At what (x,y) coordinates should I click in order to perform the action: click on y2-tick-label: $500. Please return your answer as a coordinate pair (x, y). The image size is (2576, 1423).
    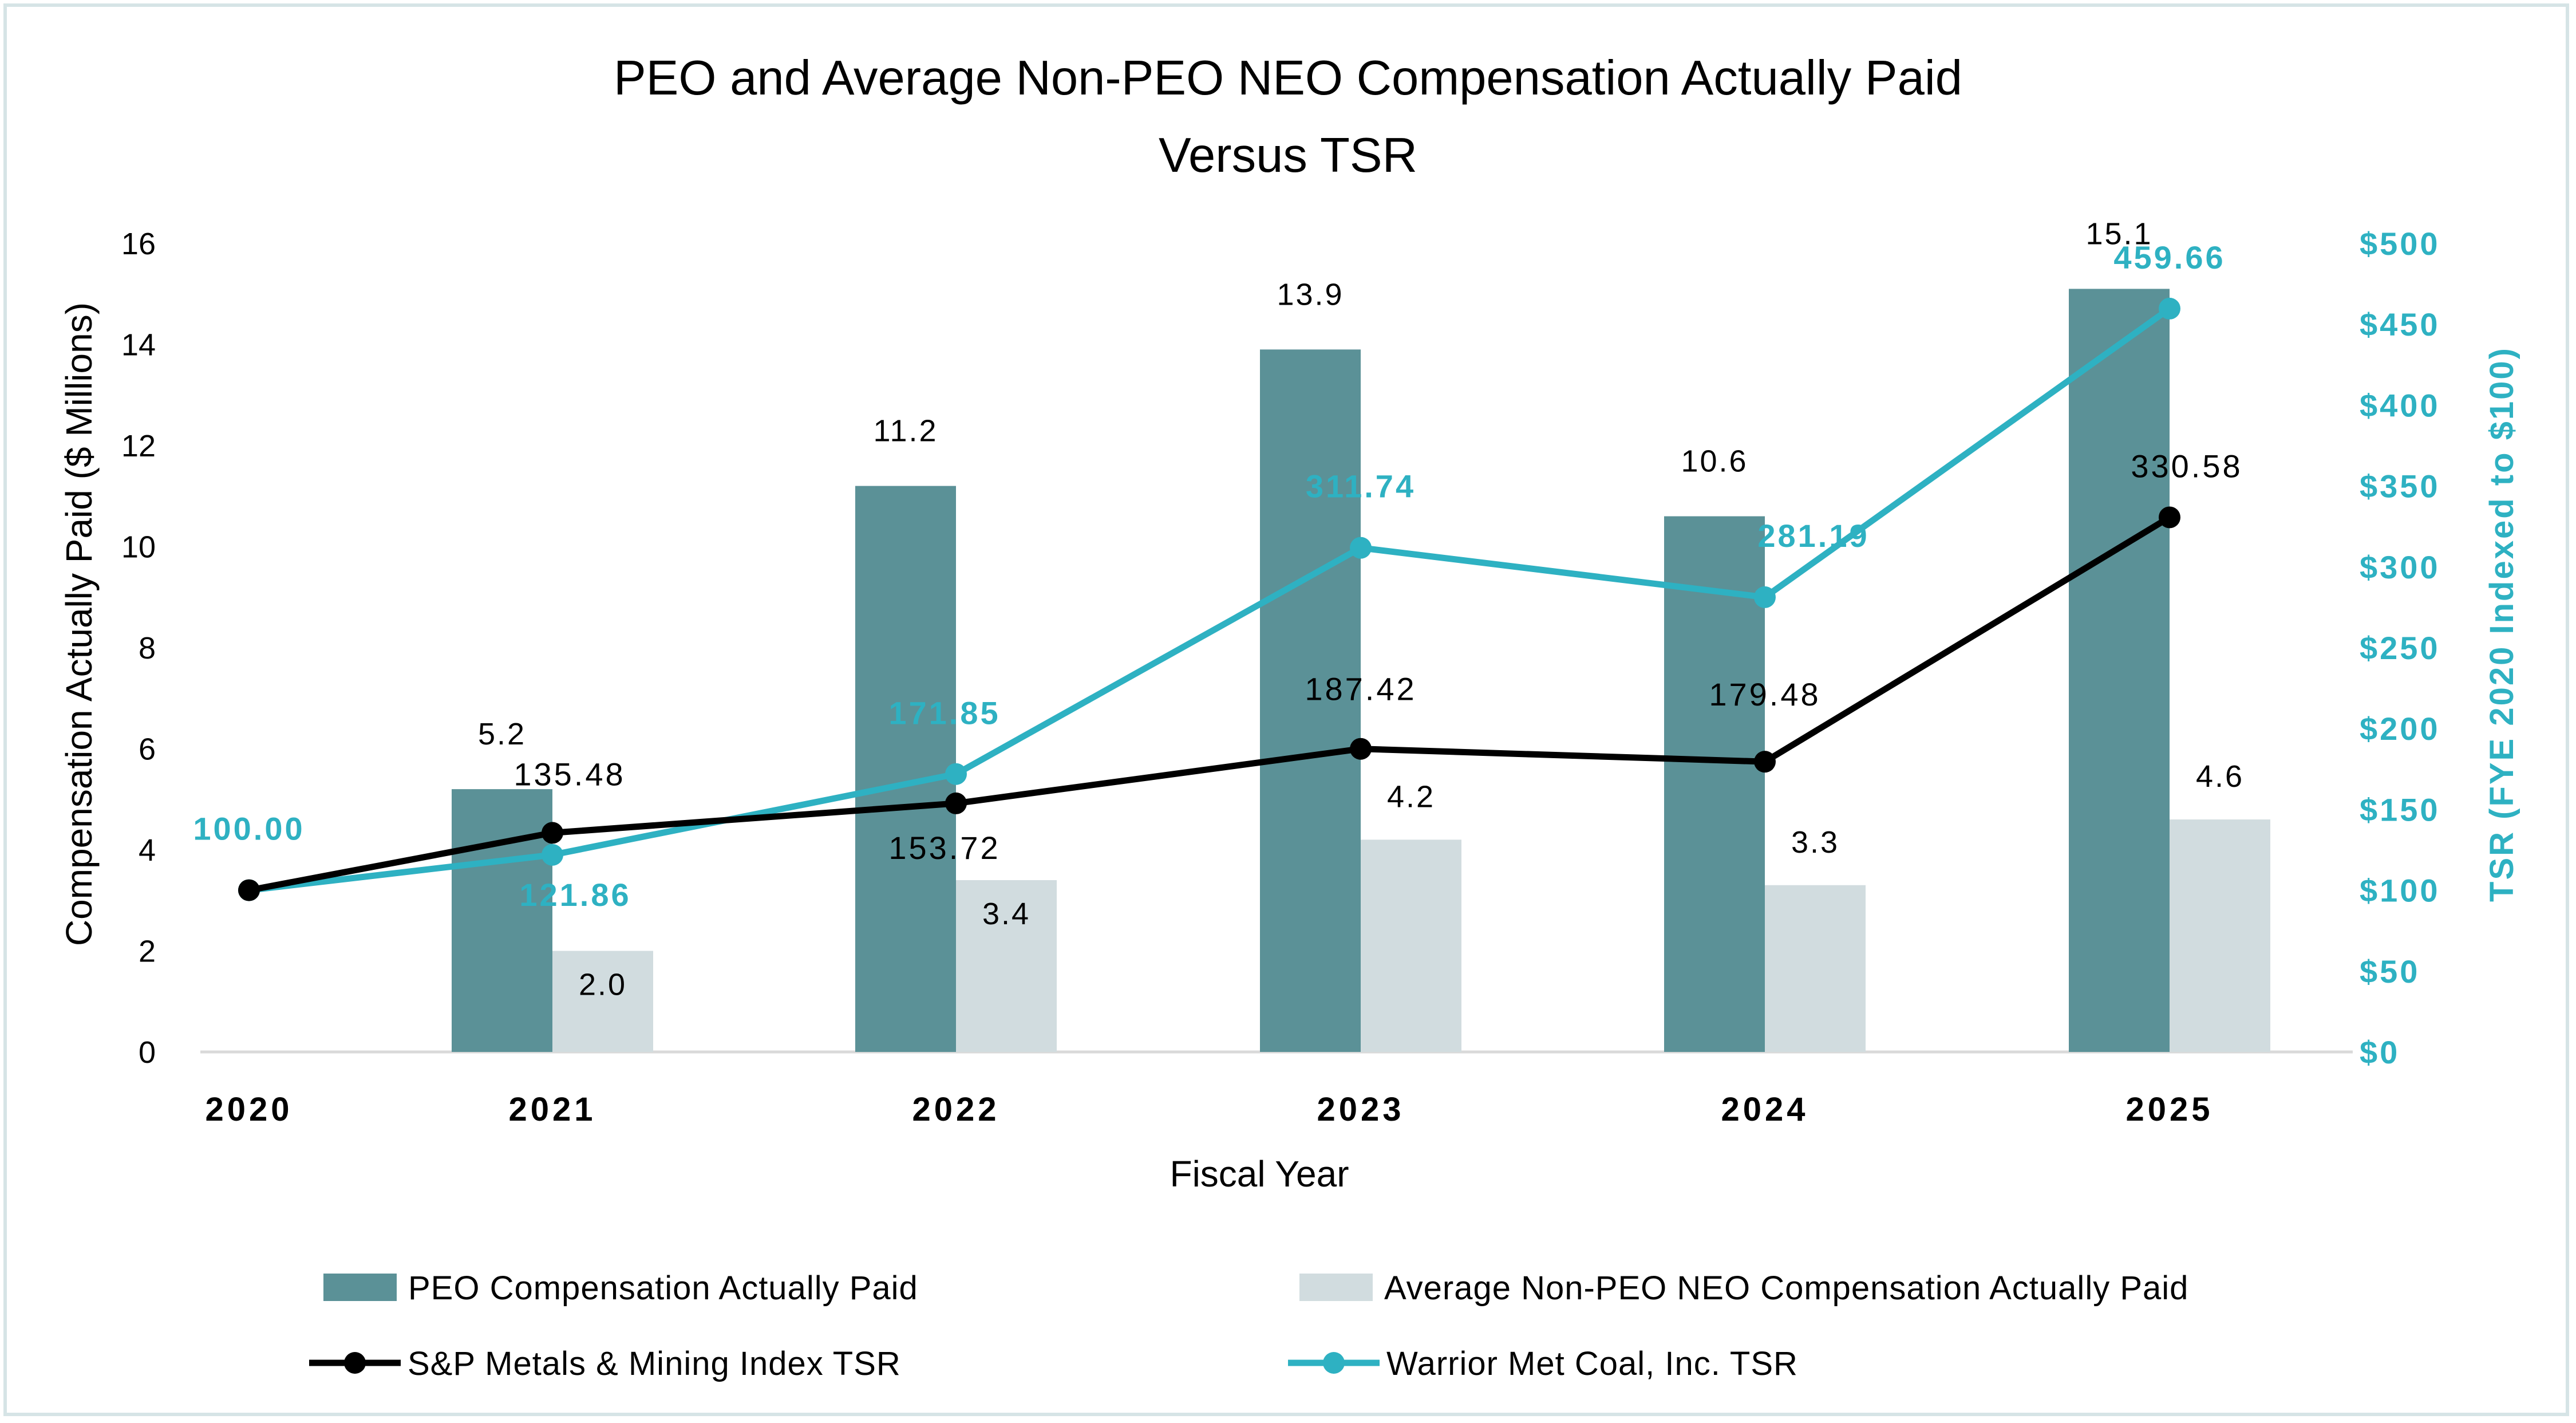
    Looking at the image, I should click on (2400, 244).